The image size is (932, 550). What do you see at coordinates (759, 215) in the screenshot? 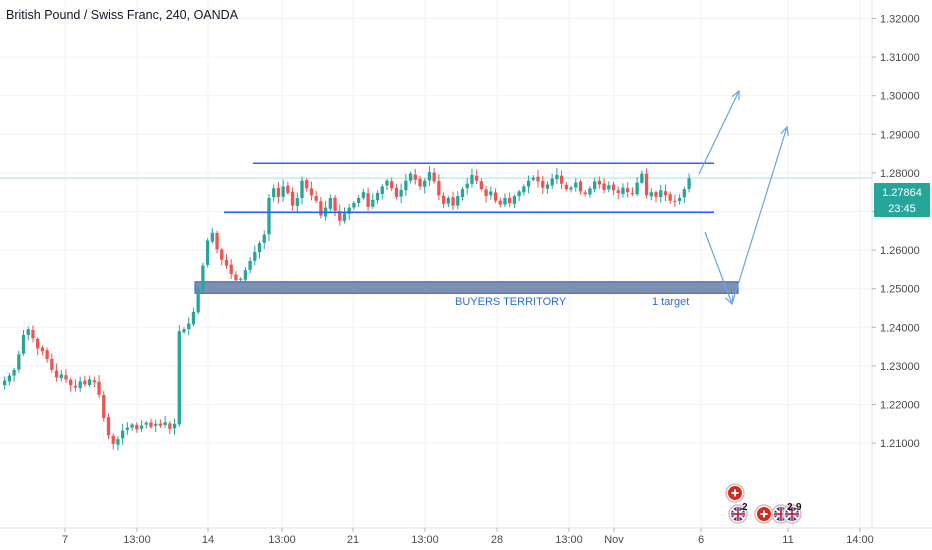
I see `rebound-up-arrow` at bounding box center [759, 215].